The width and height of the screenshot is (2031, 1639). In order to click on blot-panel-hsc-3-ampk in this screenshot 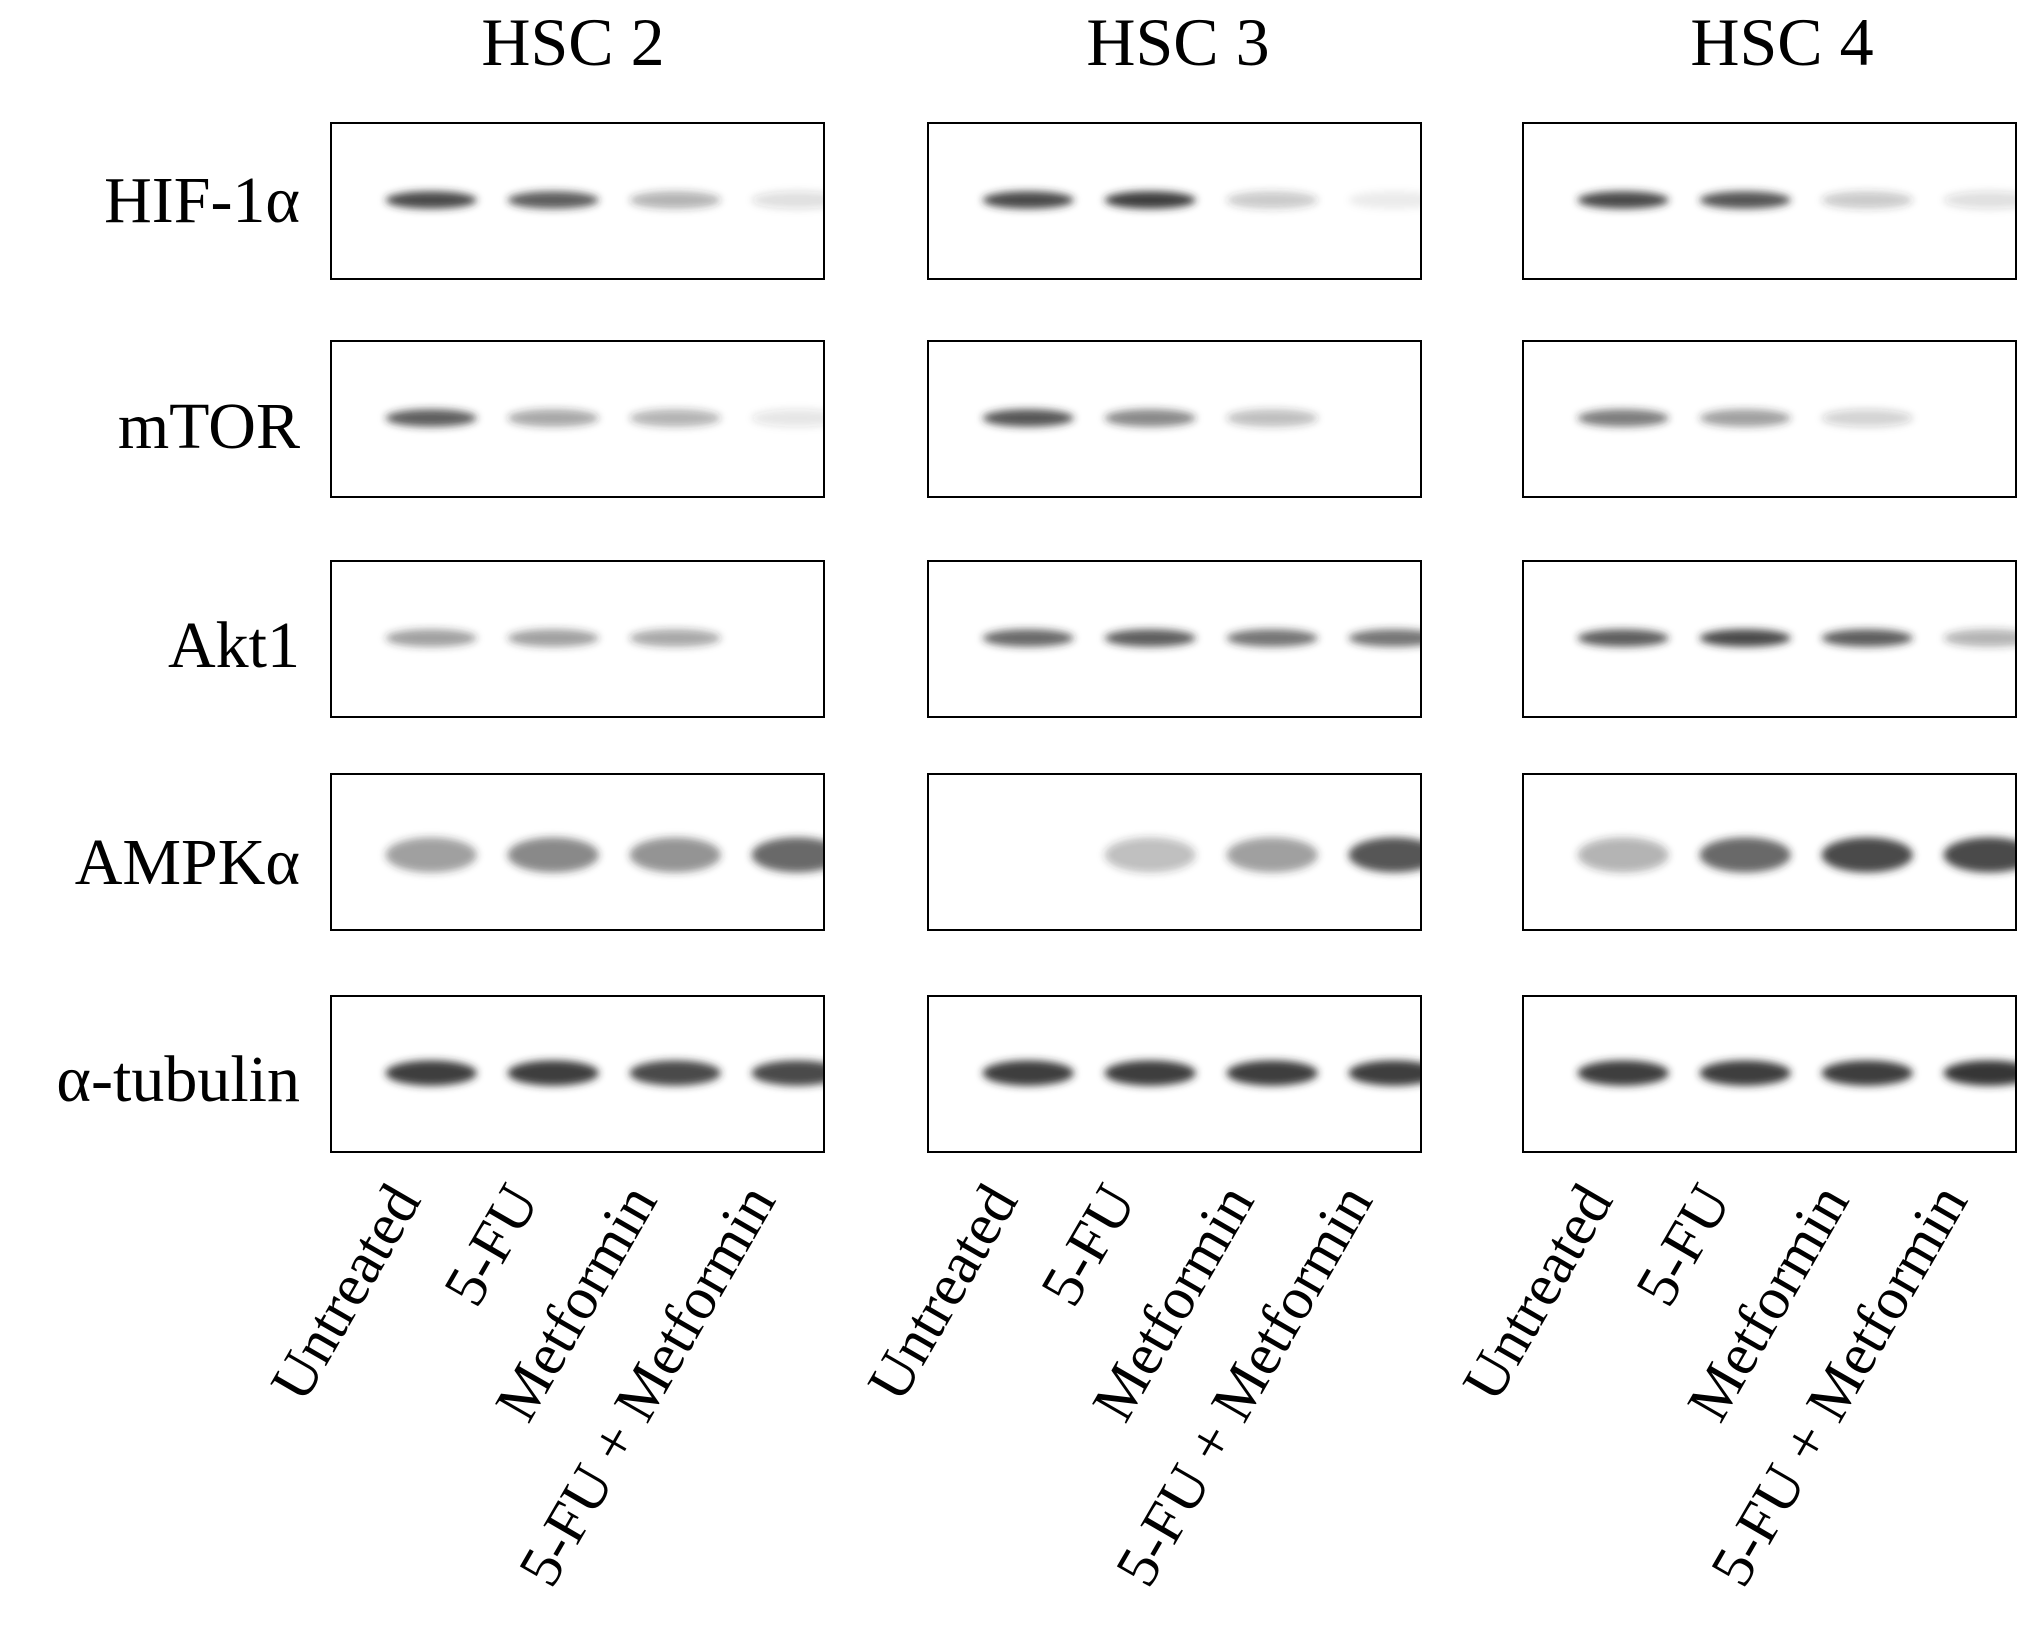, I will do `click(1174, 852)`.